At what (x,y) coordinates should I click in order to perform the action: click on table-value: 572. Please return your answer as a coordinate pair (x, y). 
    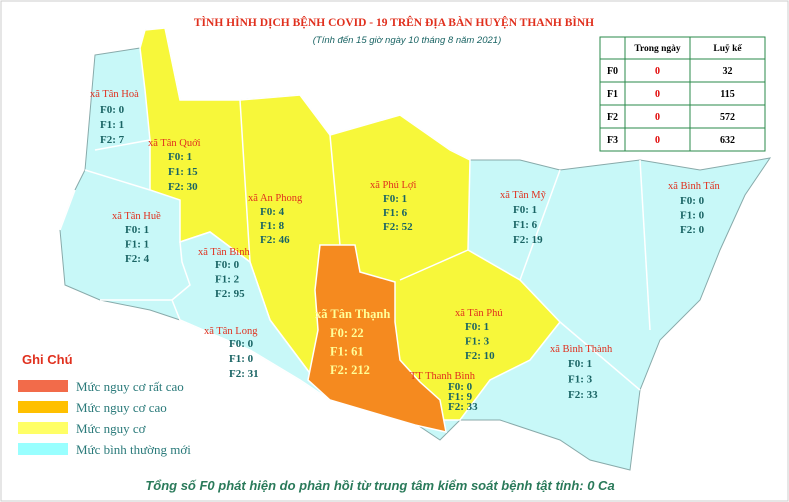
    Looking at the image, I should click on (727, 117).